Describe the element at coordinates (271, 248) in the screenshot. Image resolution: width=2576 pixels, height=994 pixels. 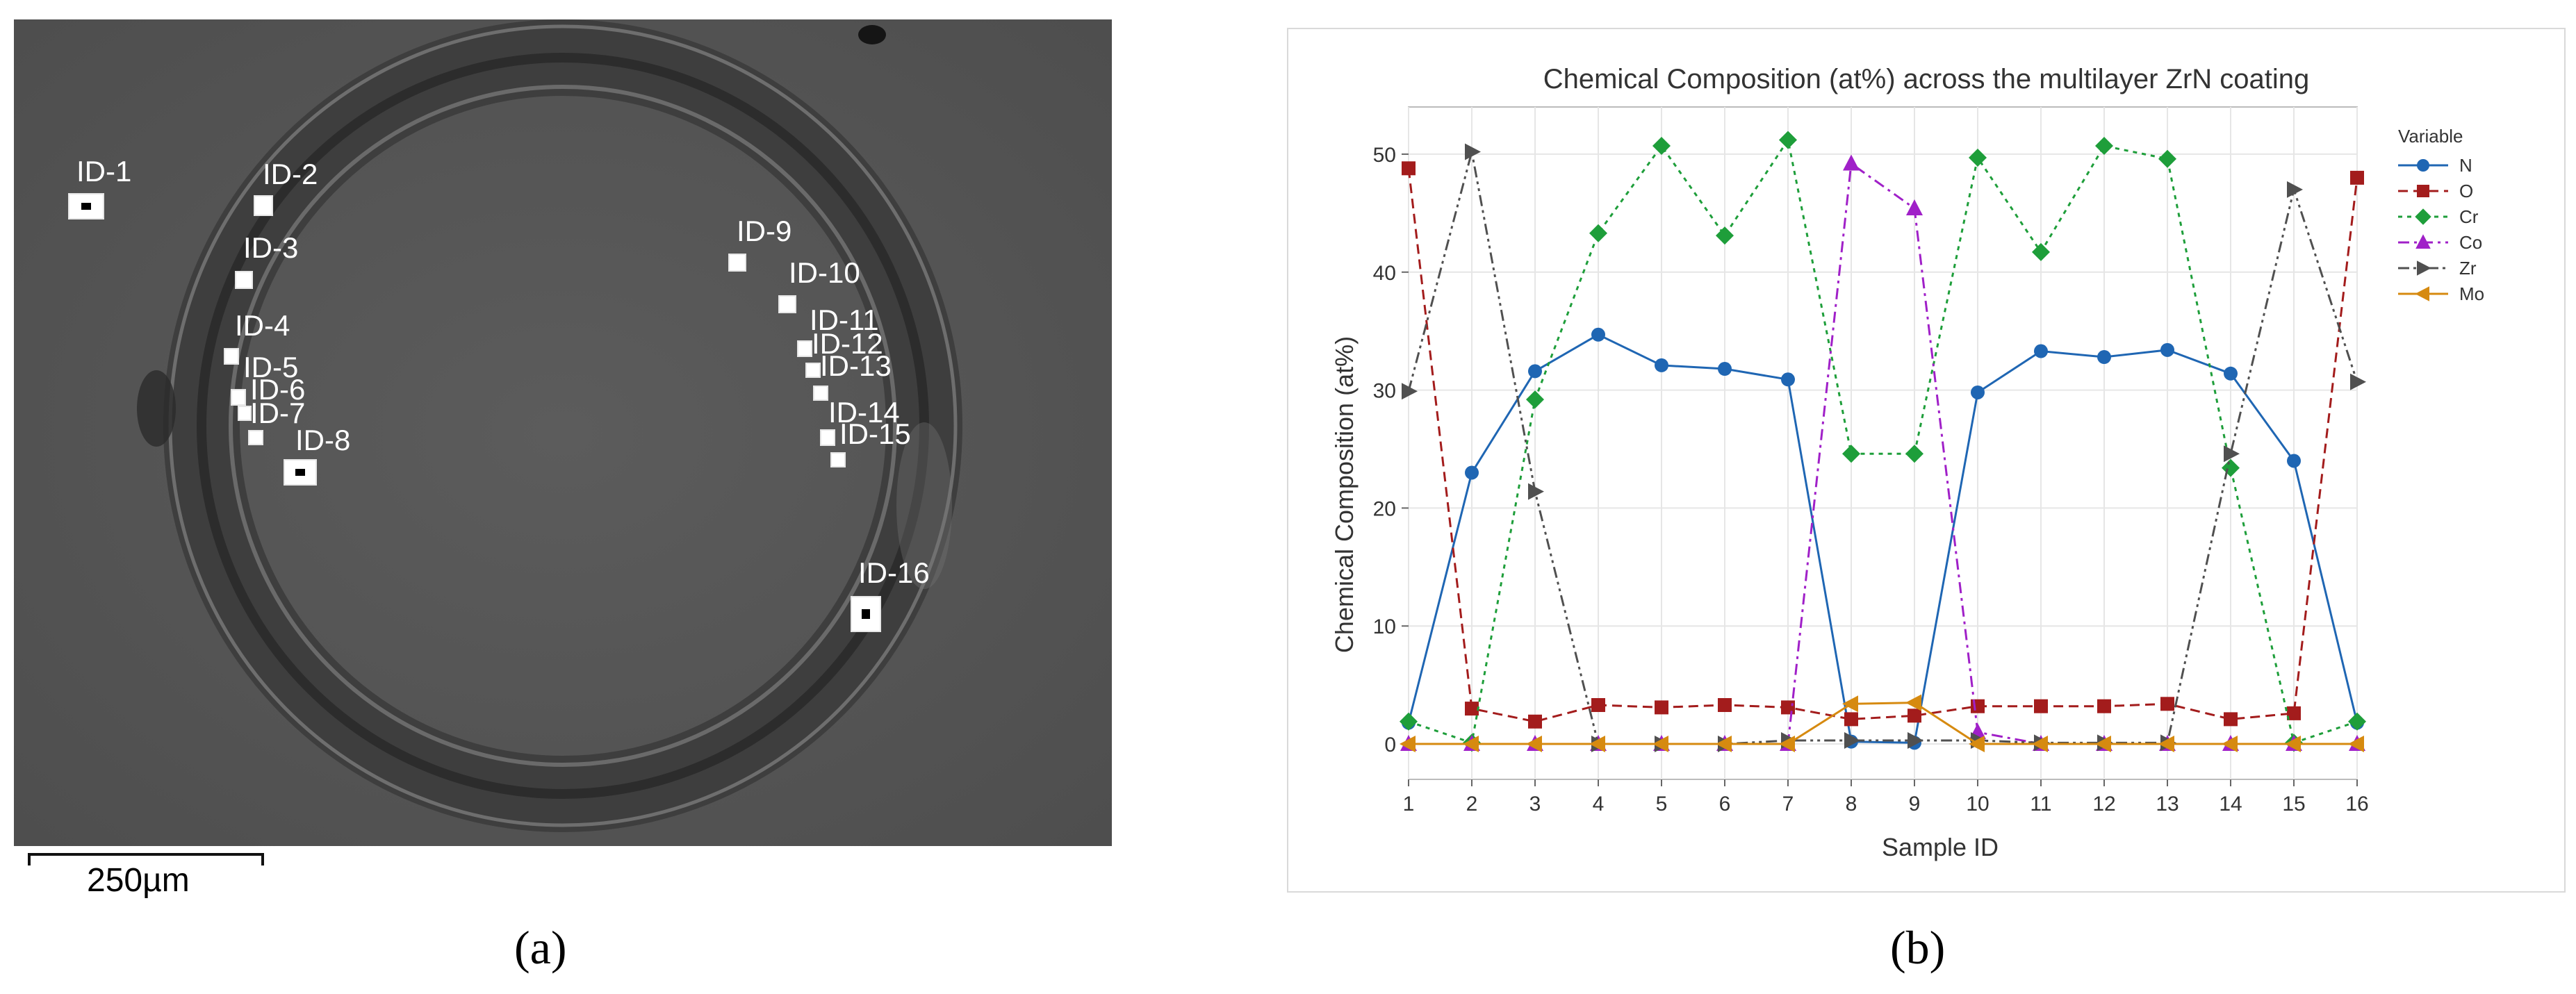
I see `sample-label-id-3: ID-3` at that location.